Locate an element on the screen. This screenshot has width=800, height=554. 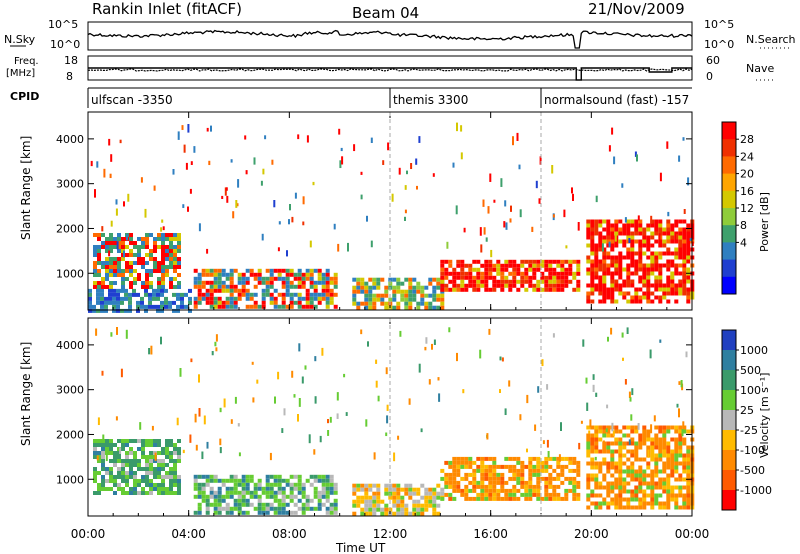
power-ylabel: Slant Range [km] is located at coordinates (26, 188).